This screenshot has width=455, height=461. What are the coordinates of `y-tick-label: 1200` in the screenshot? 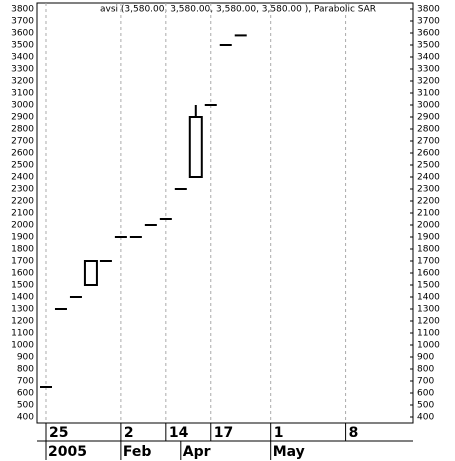 It's located at (22, 322).